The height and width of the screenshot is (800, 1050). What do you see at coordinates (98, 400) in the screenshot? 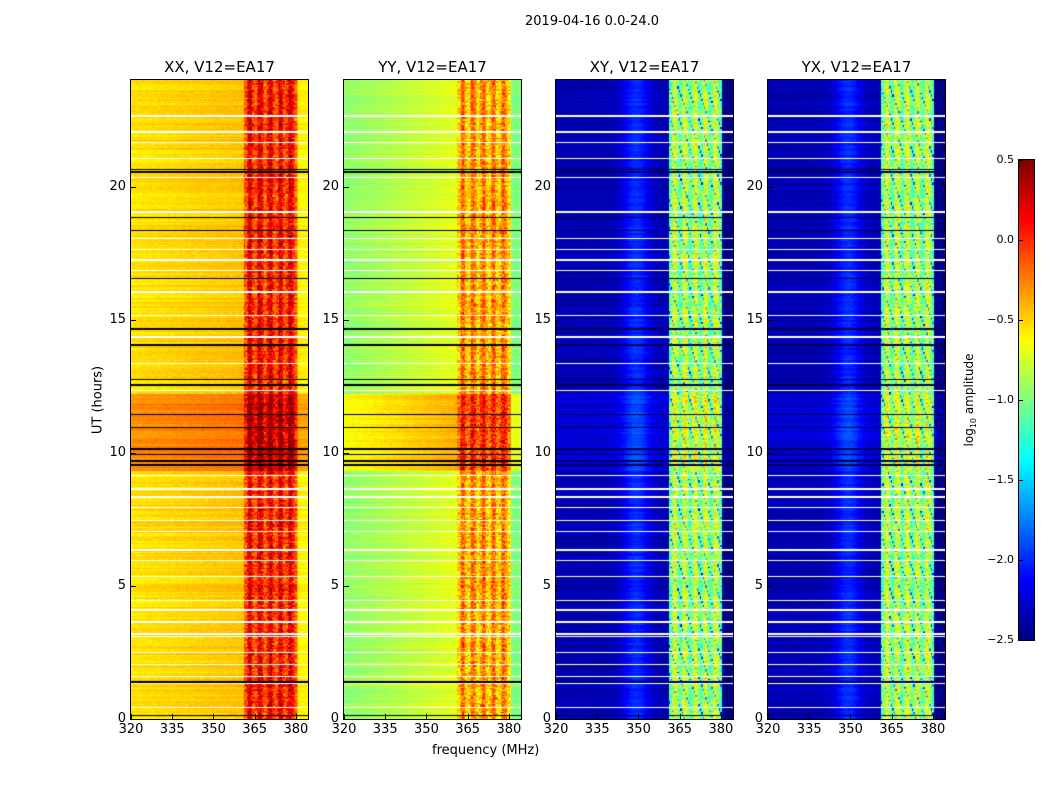
I see `y-axis-label: UT (hours)` at bounding box center [98, 400].